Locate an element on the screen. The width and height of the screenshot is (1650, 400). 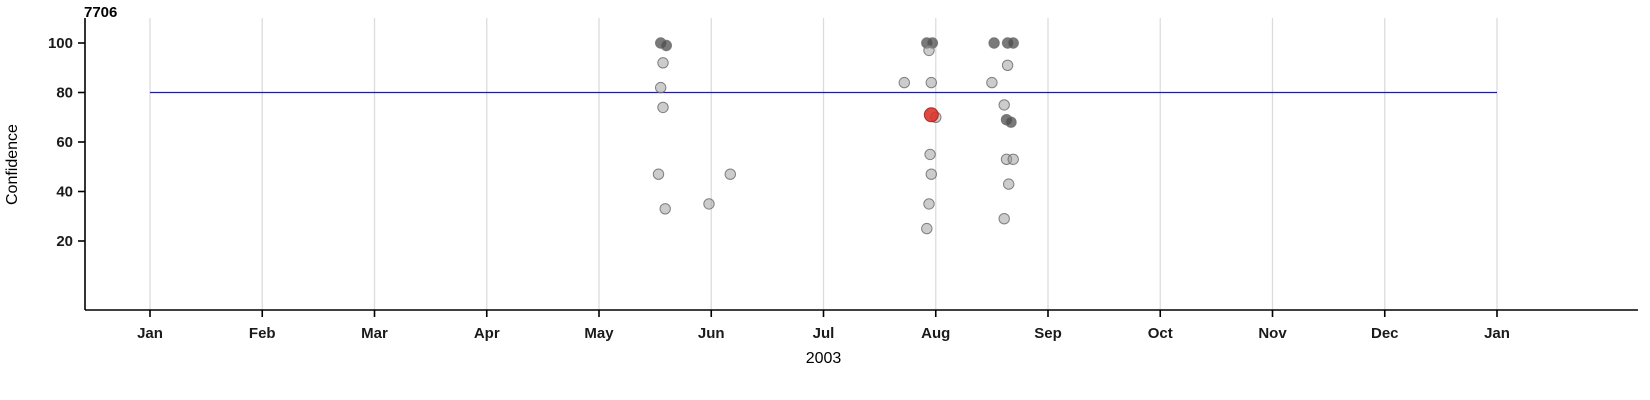
x-tick-label-mar-2: Mar is located at coordinates (374, 333).